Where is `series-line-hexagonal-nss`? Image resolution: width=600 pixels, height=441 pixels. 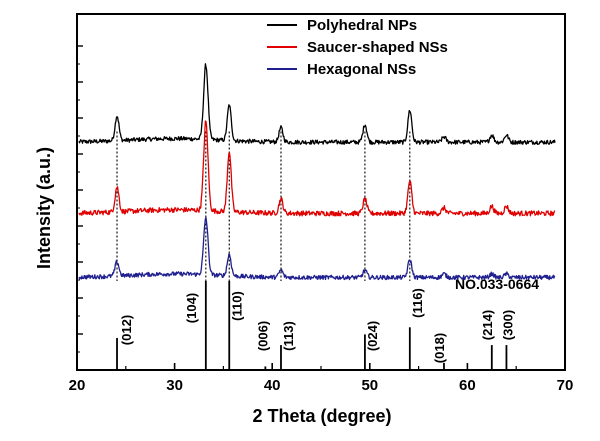 series-line-hexagonal-nss is located at coordinates (317, 248).